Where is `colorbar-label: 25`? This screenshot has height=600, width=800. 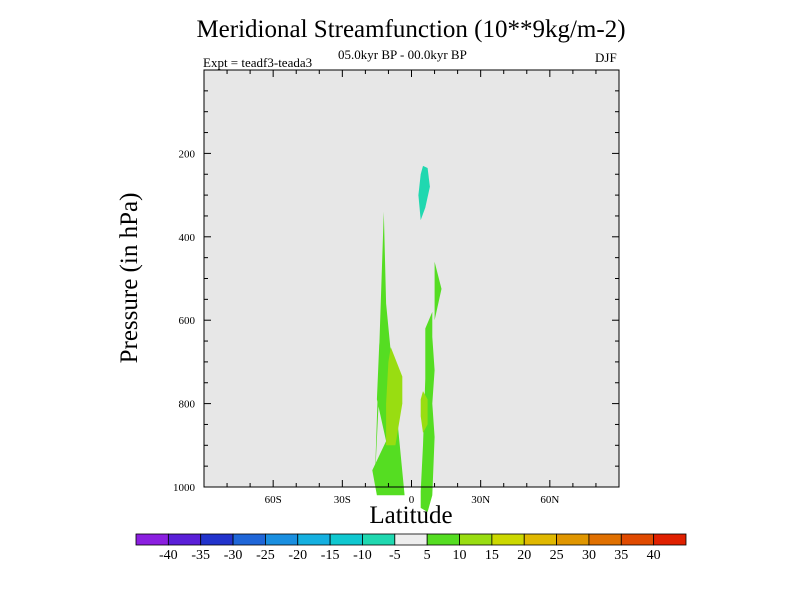
colorbar-label: 25 is located at coordinates (557, 555).